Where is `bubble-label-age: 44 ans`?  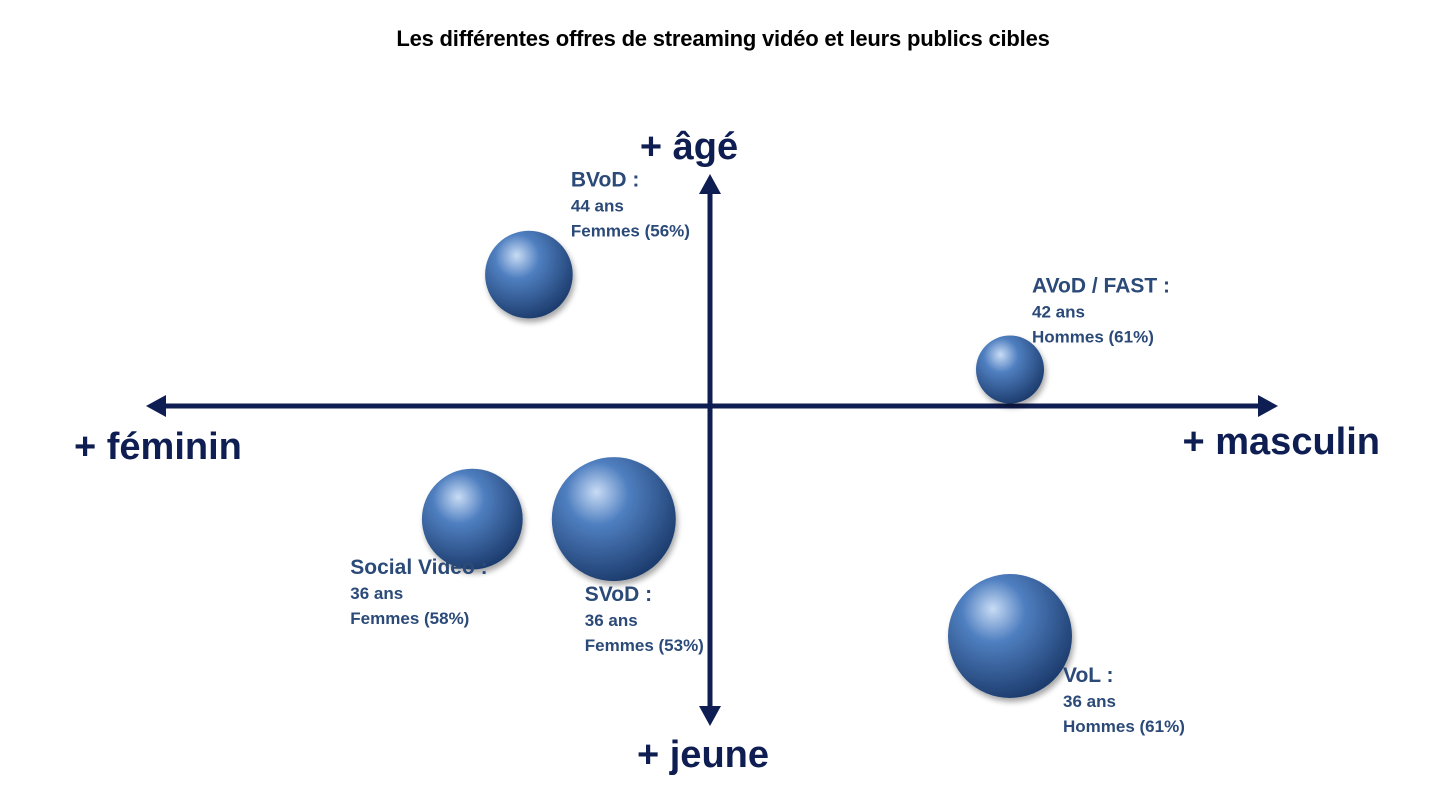 bubble-label-age: 44 ans is located at coordinates (597, 206).